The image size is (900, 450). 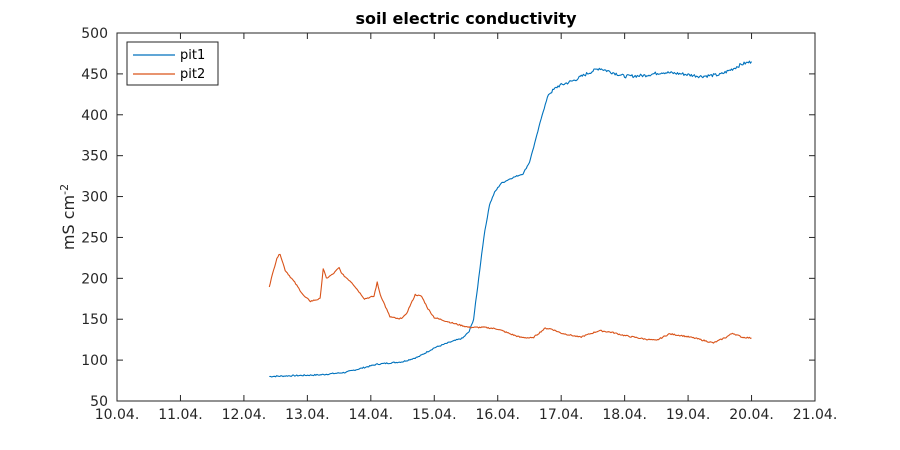 I want to click on y-tick-label: 50, so click(x=99, y=402).